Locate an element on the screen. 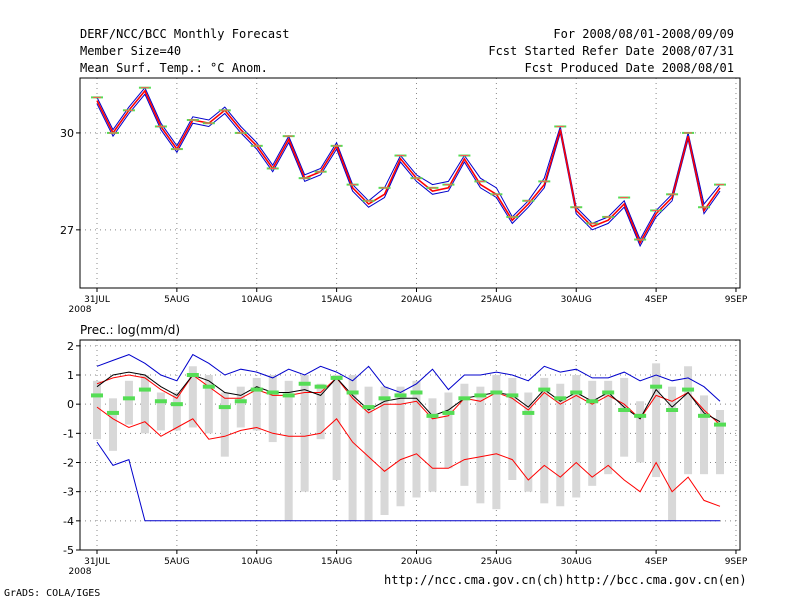 Image resolution: width=800 pixels, height=600 pixels. y-tick-label: 30 is located at coordinates (67, 133).